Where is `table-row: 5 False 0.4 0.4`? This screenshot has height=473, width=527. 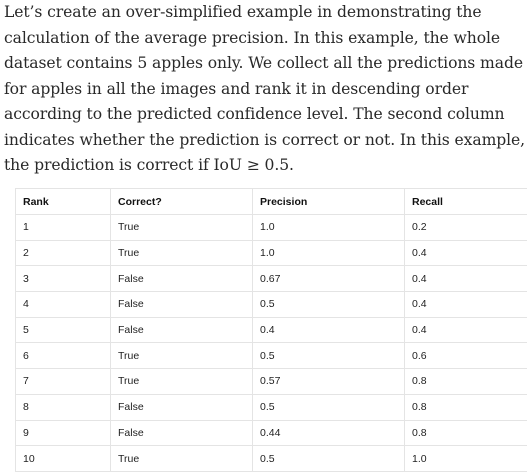 table-row: 5 False 0.4 0.4 is located at coordinates (271, 330).